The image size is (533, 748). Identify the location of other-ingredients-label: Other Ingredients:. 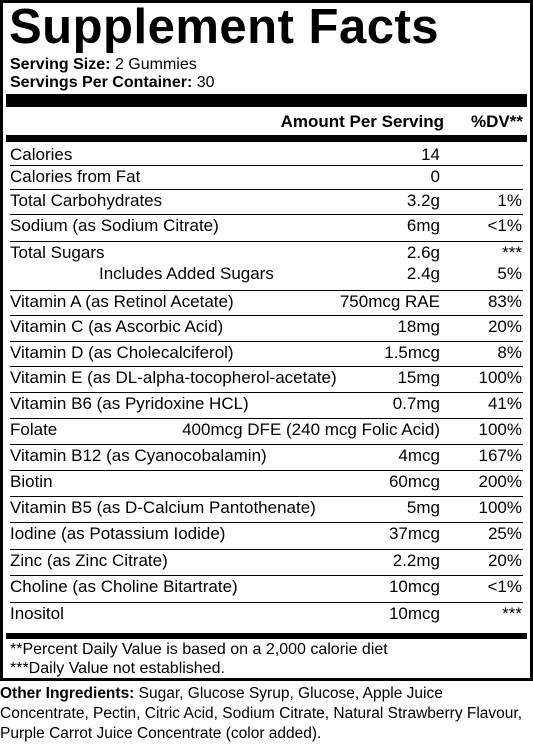
(67, 693).